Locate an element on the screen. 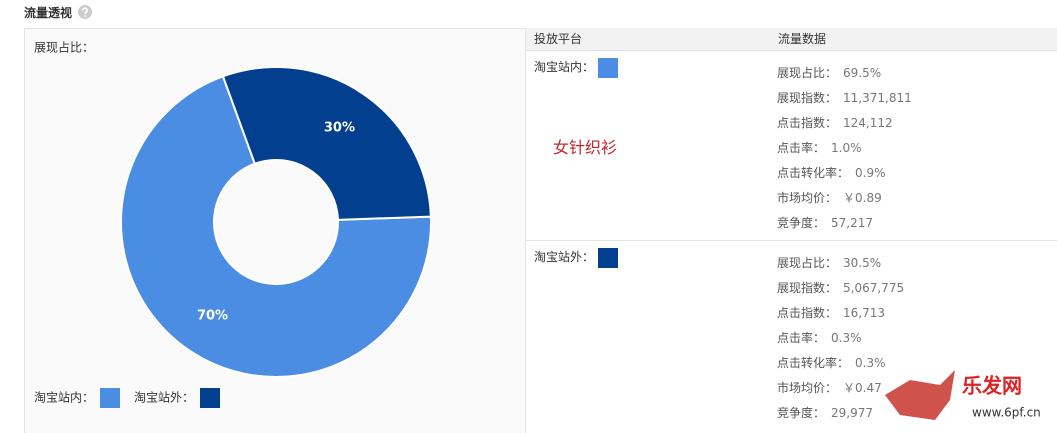 The width and height of the screenshot is (1057, 433). legend-label: 淘宝站内： is located at coordinates (64, 398).